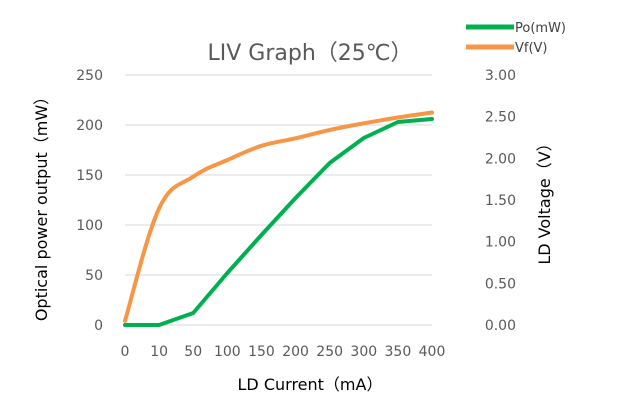  What do you see at coordinates (516, 38) in the screenshot?
I see `legend: Po(mW) Vf(V)` at bounding box center [516, 38].